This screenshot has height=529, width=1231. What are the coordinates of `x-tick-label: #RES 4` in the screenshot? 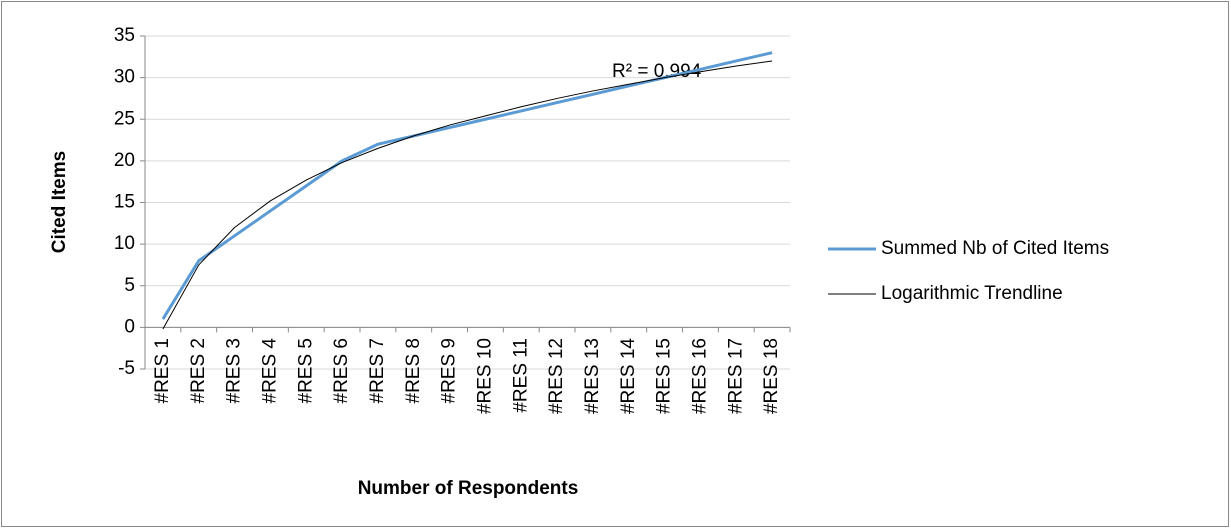 It's located at (269, 371).